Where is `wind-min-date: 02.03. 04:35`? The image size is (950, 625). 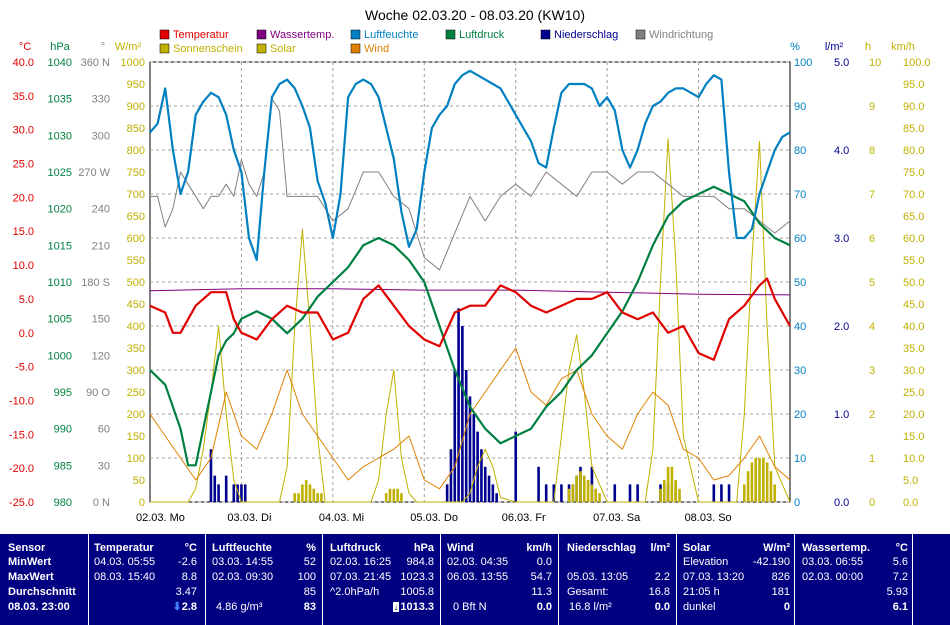
wind-min-date: 02.03. 04:35 is located at coordinates (478, 562).